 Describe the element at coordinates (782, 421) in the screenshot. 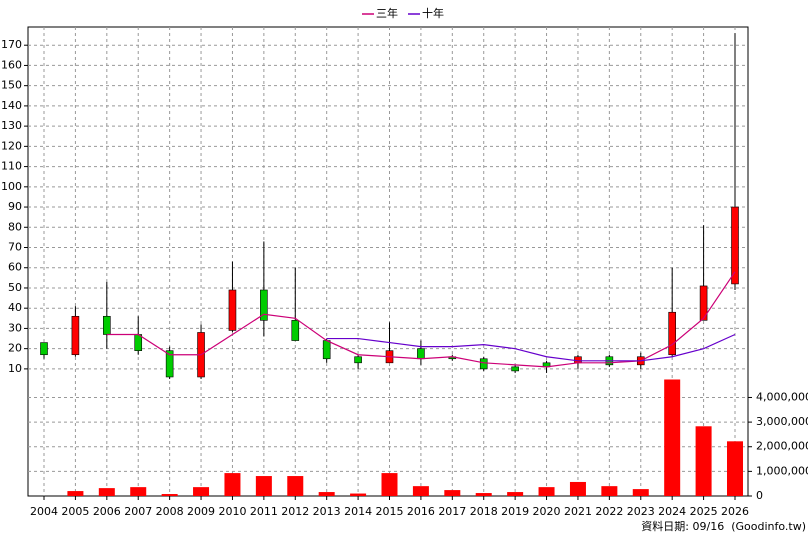

I see `y2-tick-label: 3,000,000` at that location.